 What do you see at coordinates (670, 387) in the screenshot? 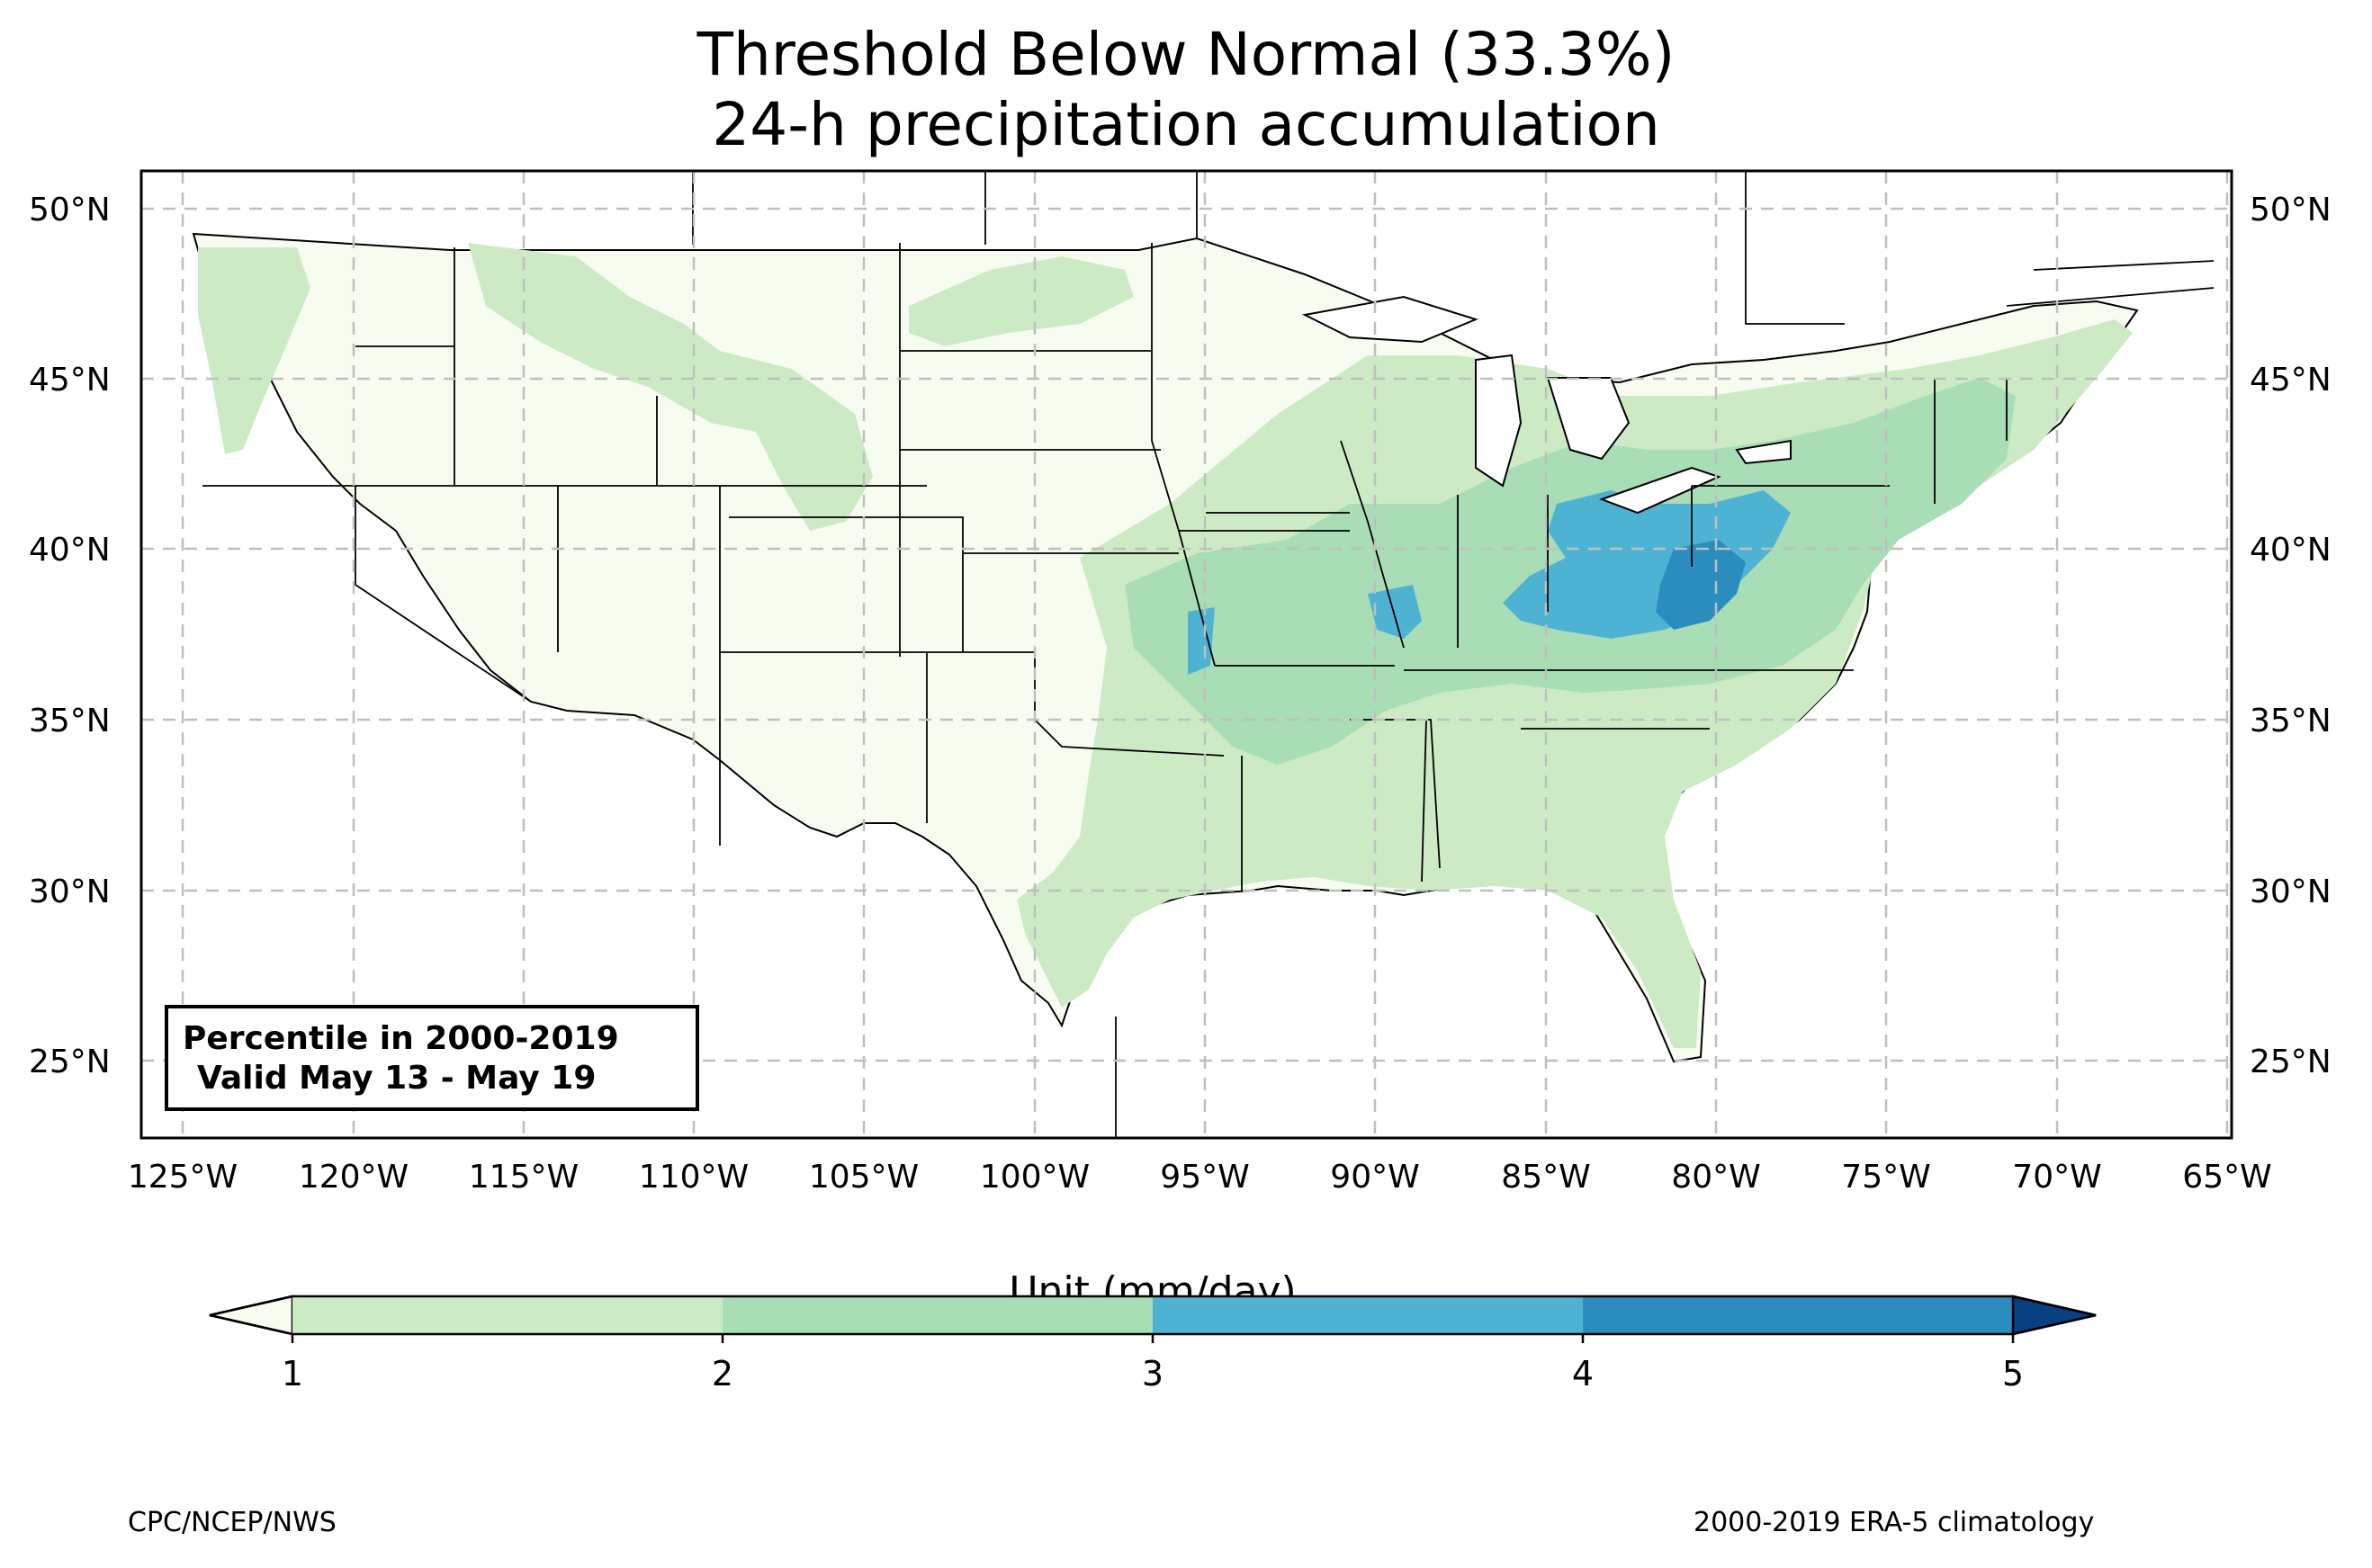
I see `precip-band-1-2-montana` at bounding box center [670, 387].